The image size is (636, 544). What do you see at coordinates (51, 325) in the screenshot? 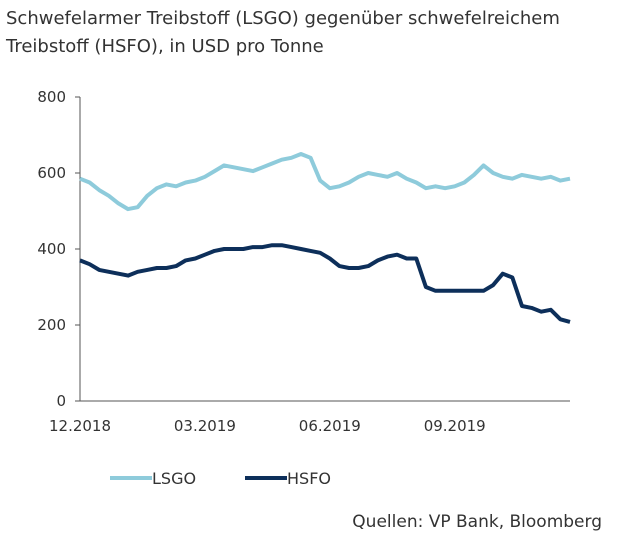
I see `y-tick-label: 200` at bounding box center [51, 325].